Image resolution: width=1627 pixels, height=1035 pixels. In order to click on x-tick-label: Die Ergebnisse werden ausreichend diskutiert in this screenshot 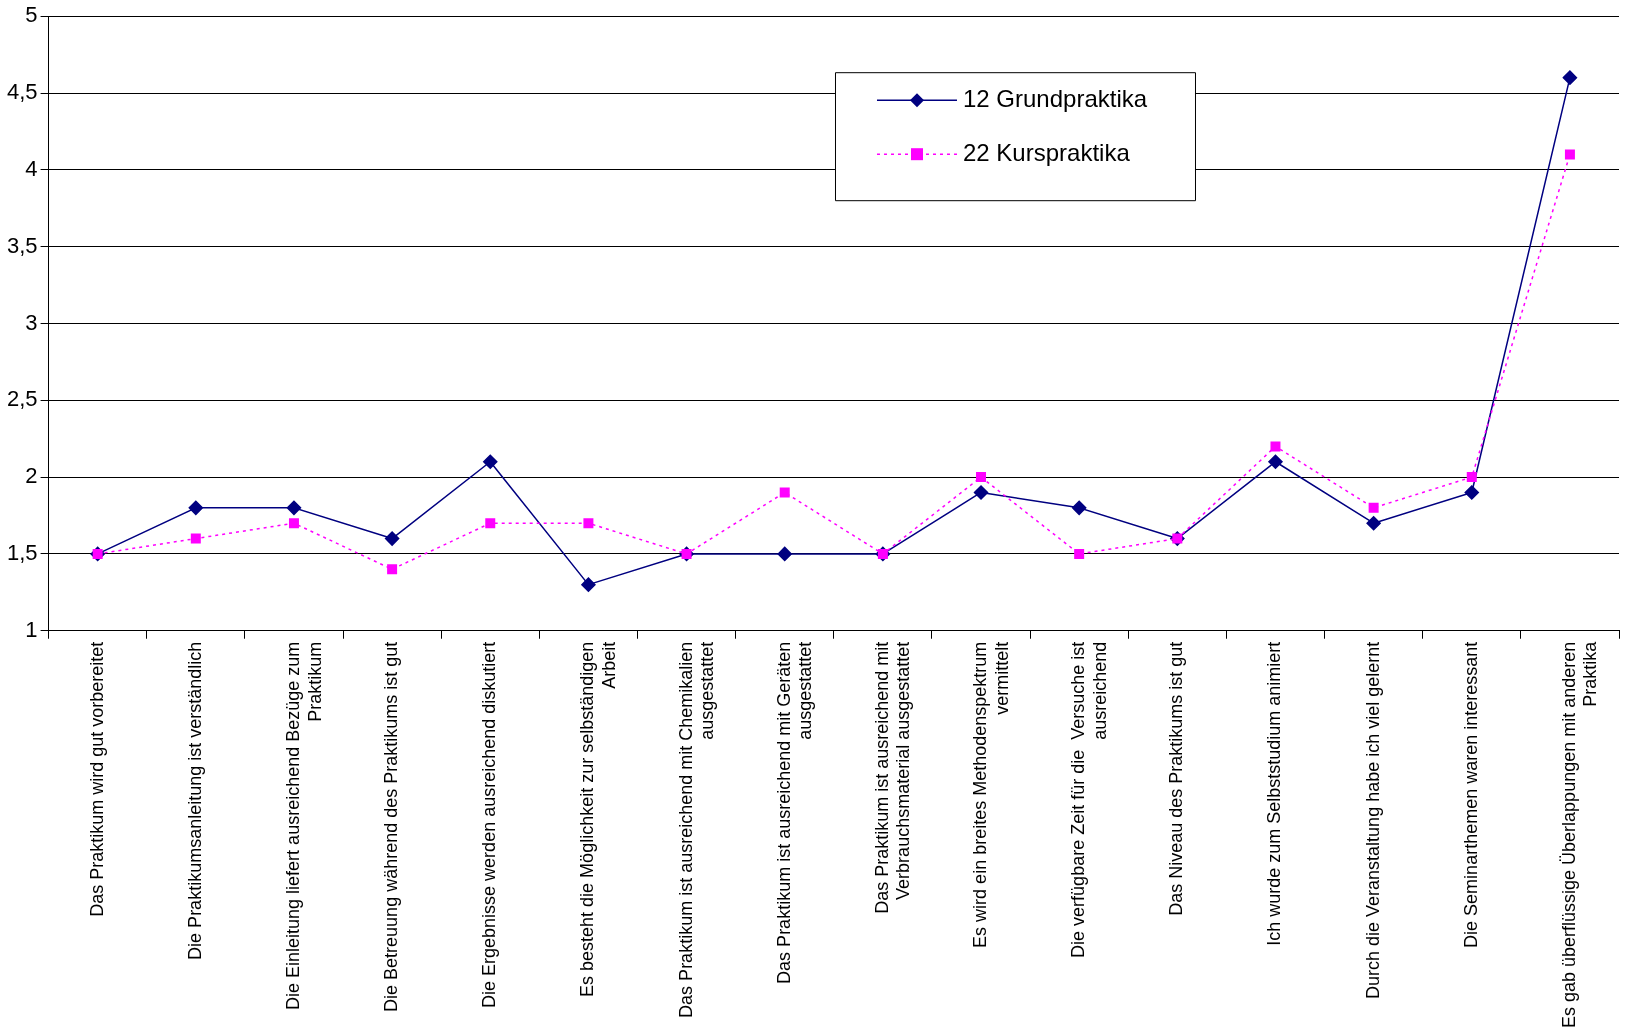, I will do `click(489, 824)`.